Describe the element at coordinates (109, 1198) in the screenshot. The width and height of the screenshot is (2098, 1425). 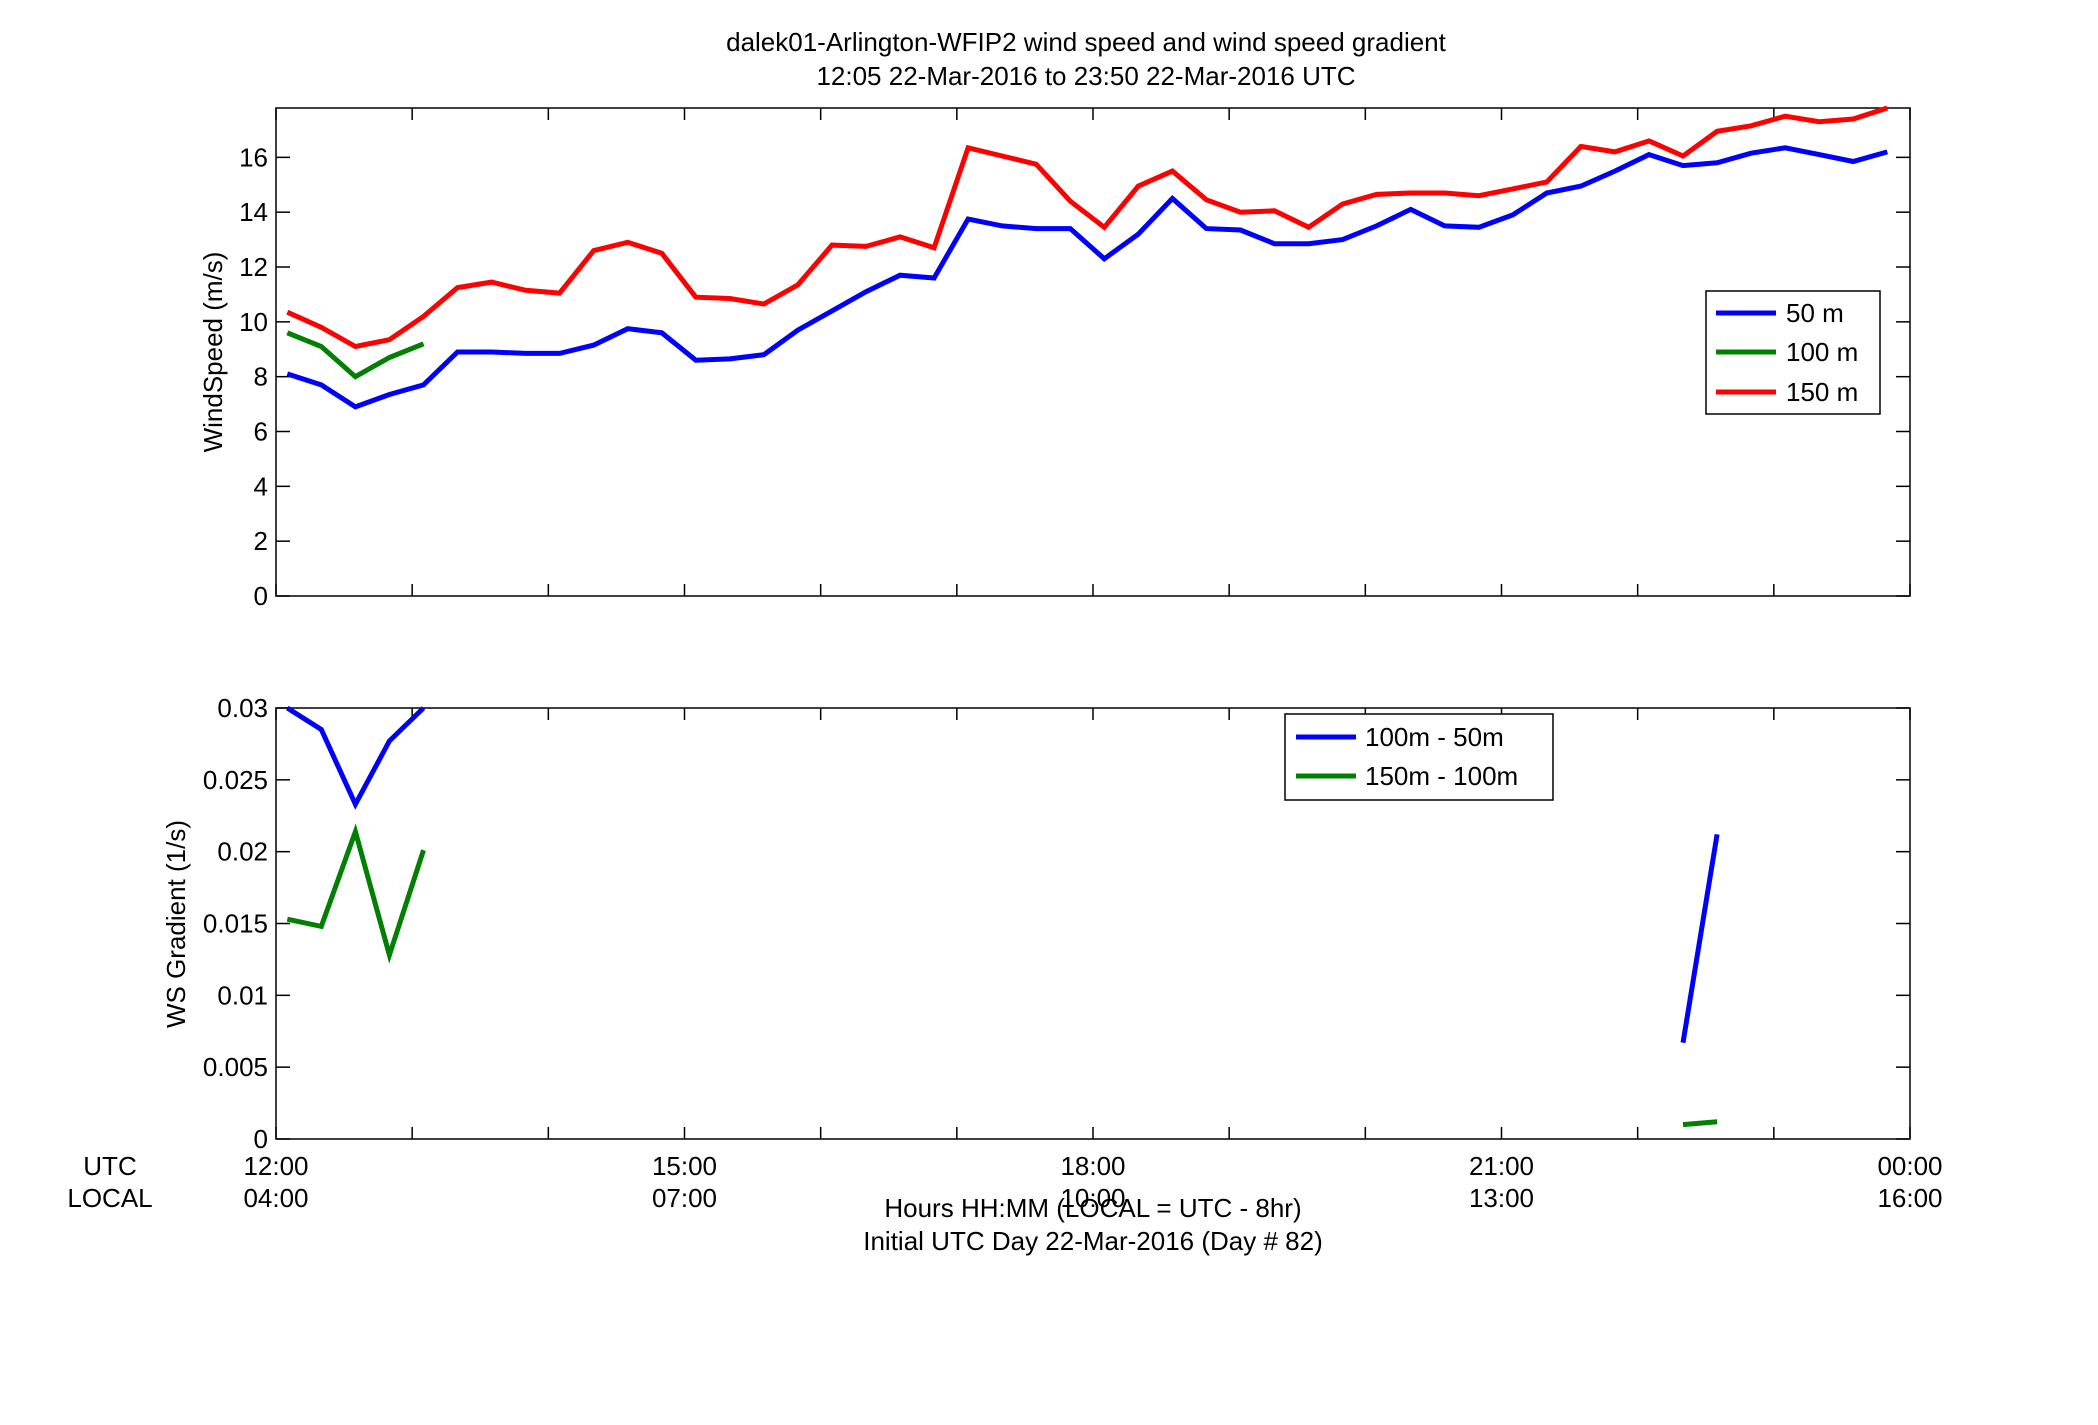
I see `local-row-label: LOCAL` at that location.